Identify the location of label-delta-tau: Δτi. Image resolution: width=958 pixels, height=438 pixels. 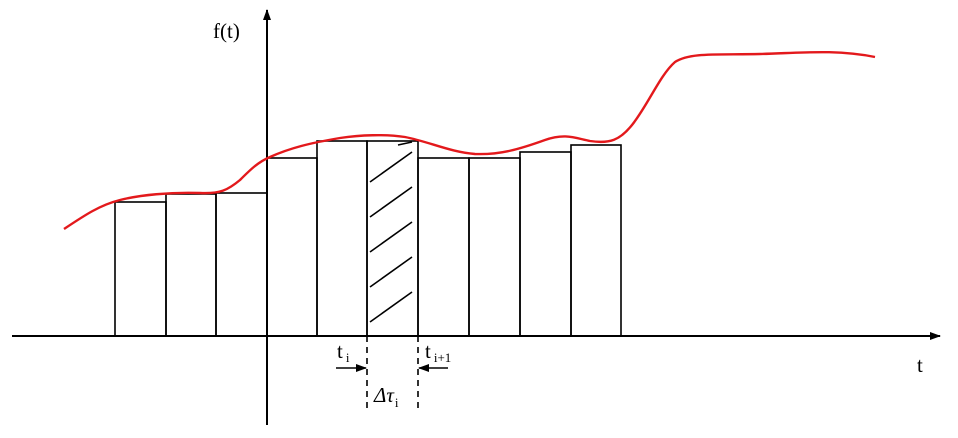
(386, 396).